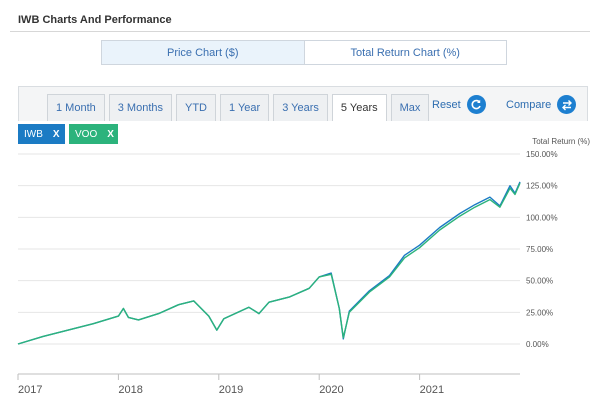 The height and width of the screenshot is (400, 600). What do you see at coordinates (203, 52) in the screenshot?
I see `price-chart-button: Price Chart ($)` at bounding box center [203, 52].